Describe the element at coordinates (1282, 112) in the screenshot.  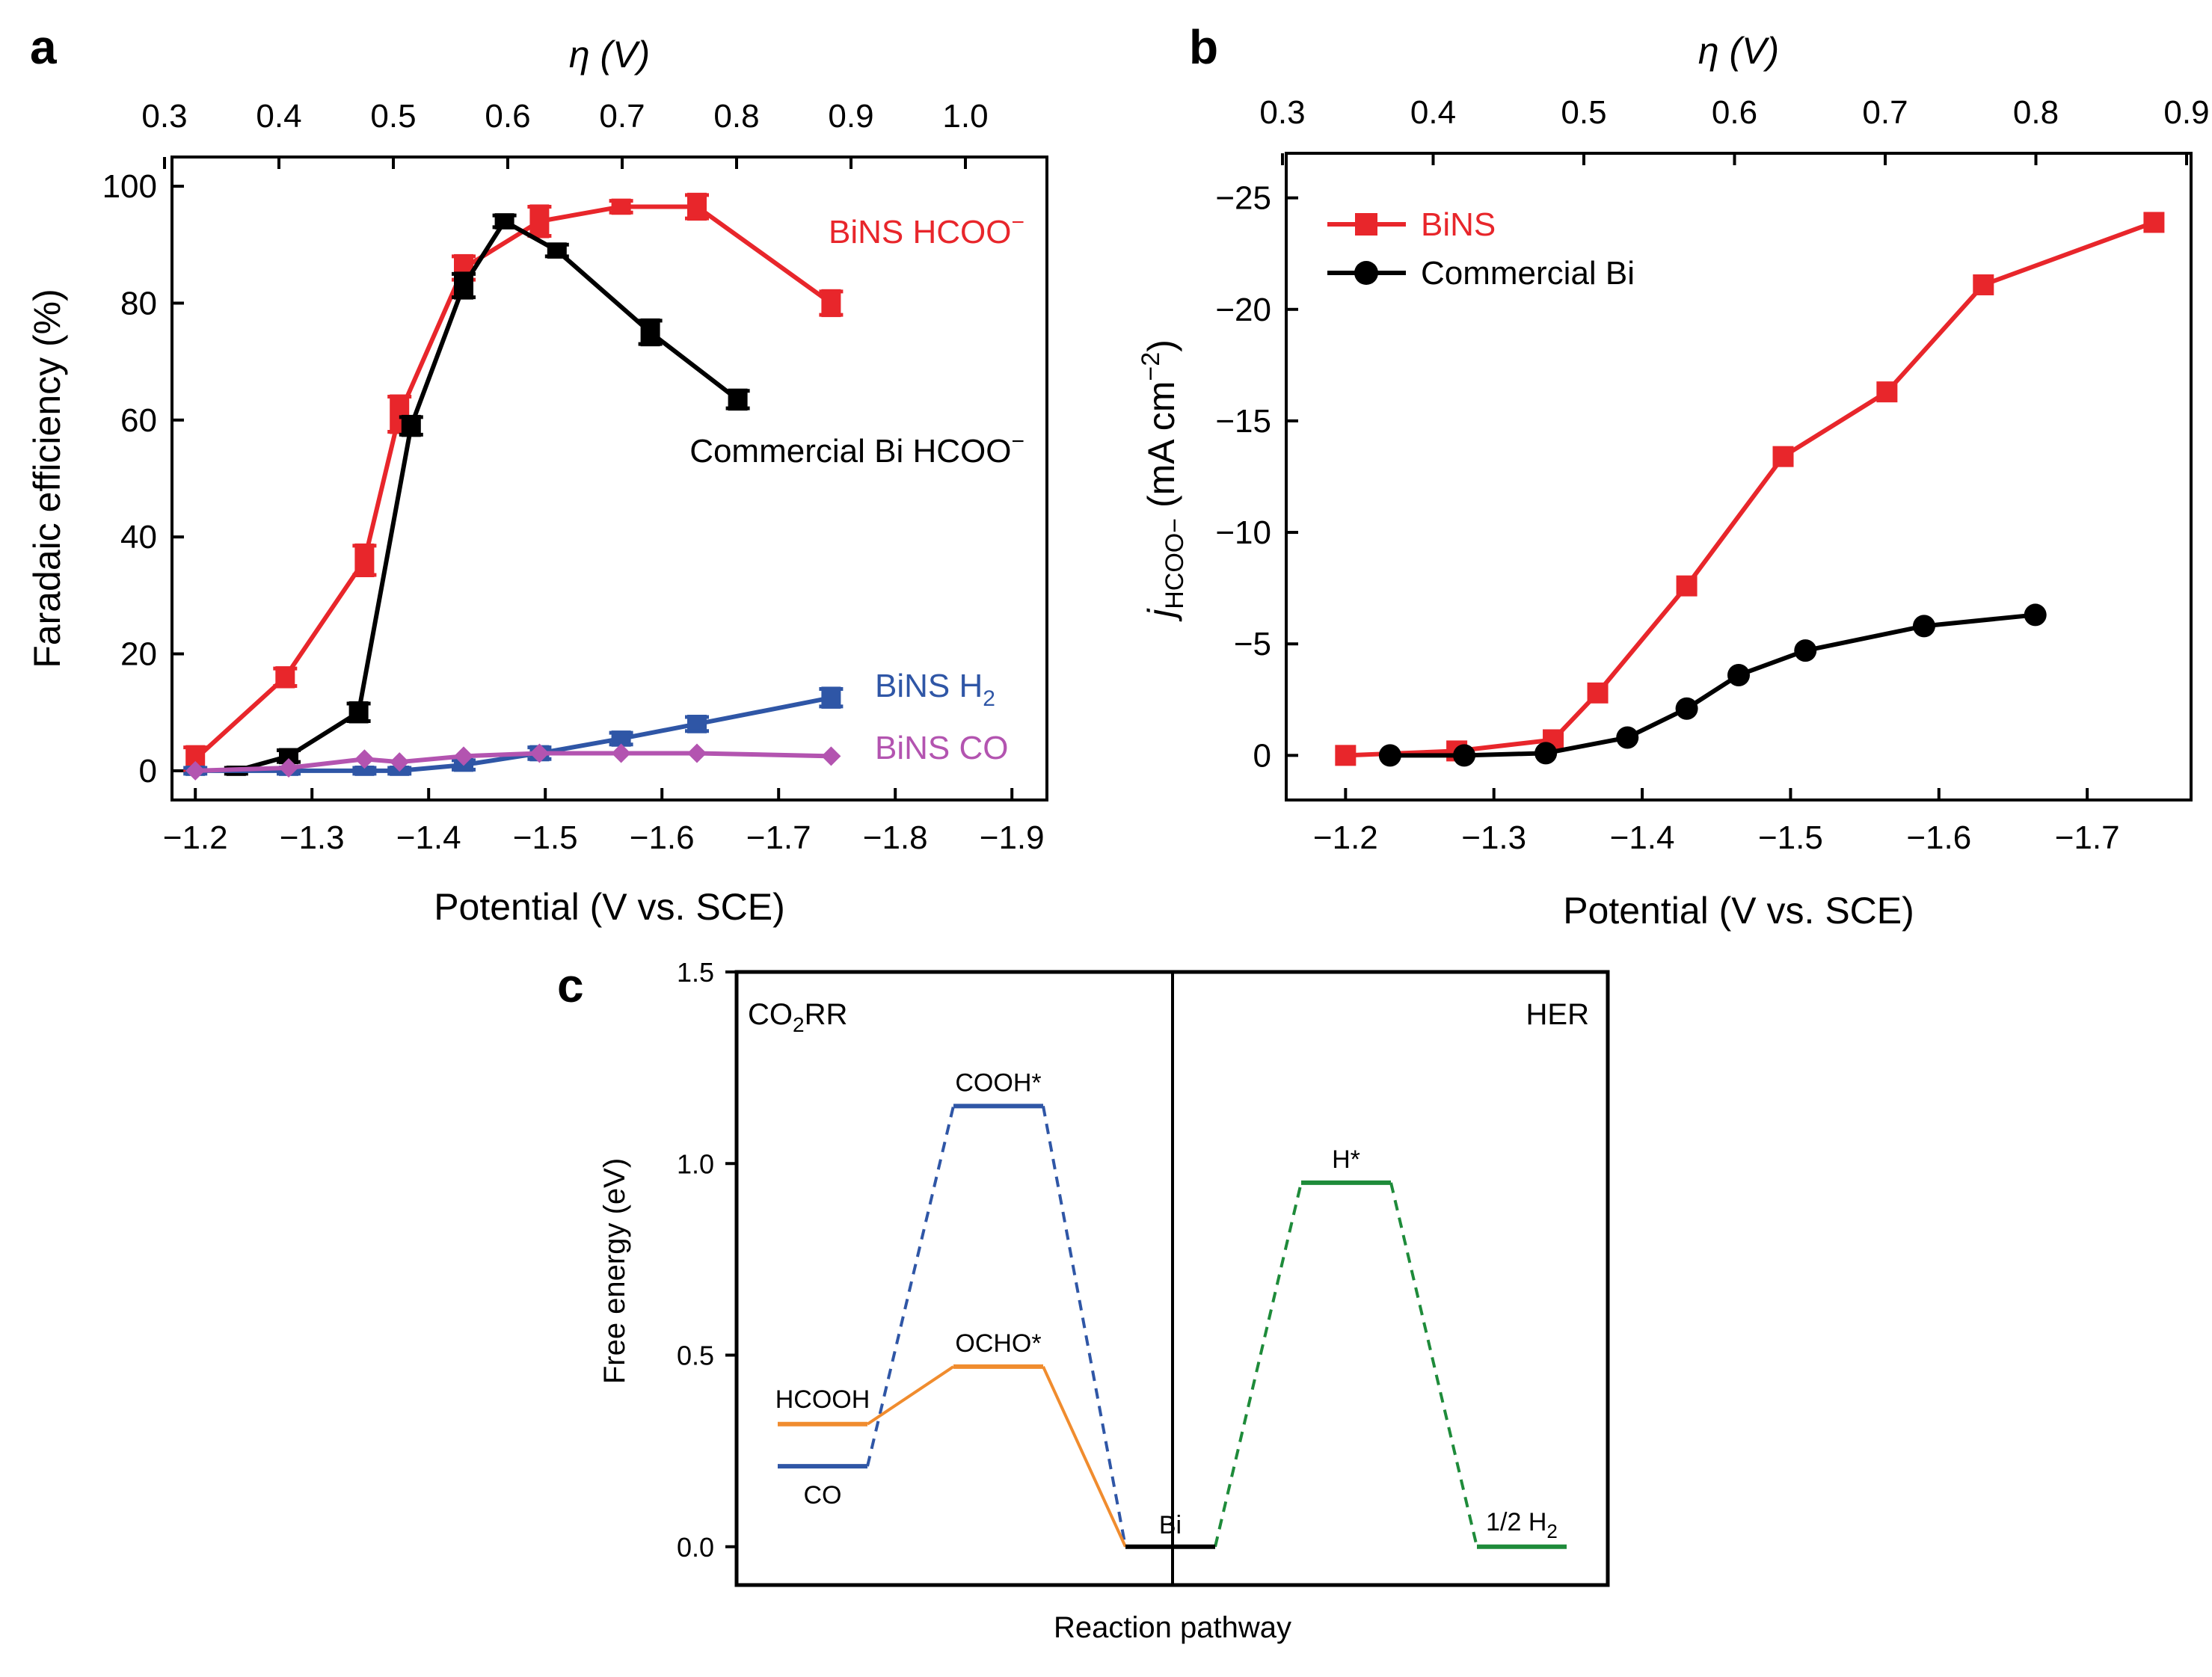
I see `top-tick-label-b: 0.3` at that location.